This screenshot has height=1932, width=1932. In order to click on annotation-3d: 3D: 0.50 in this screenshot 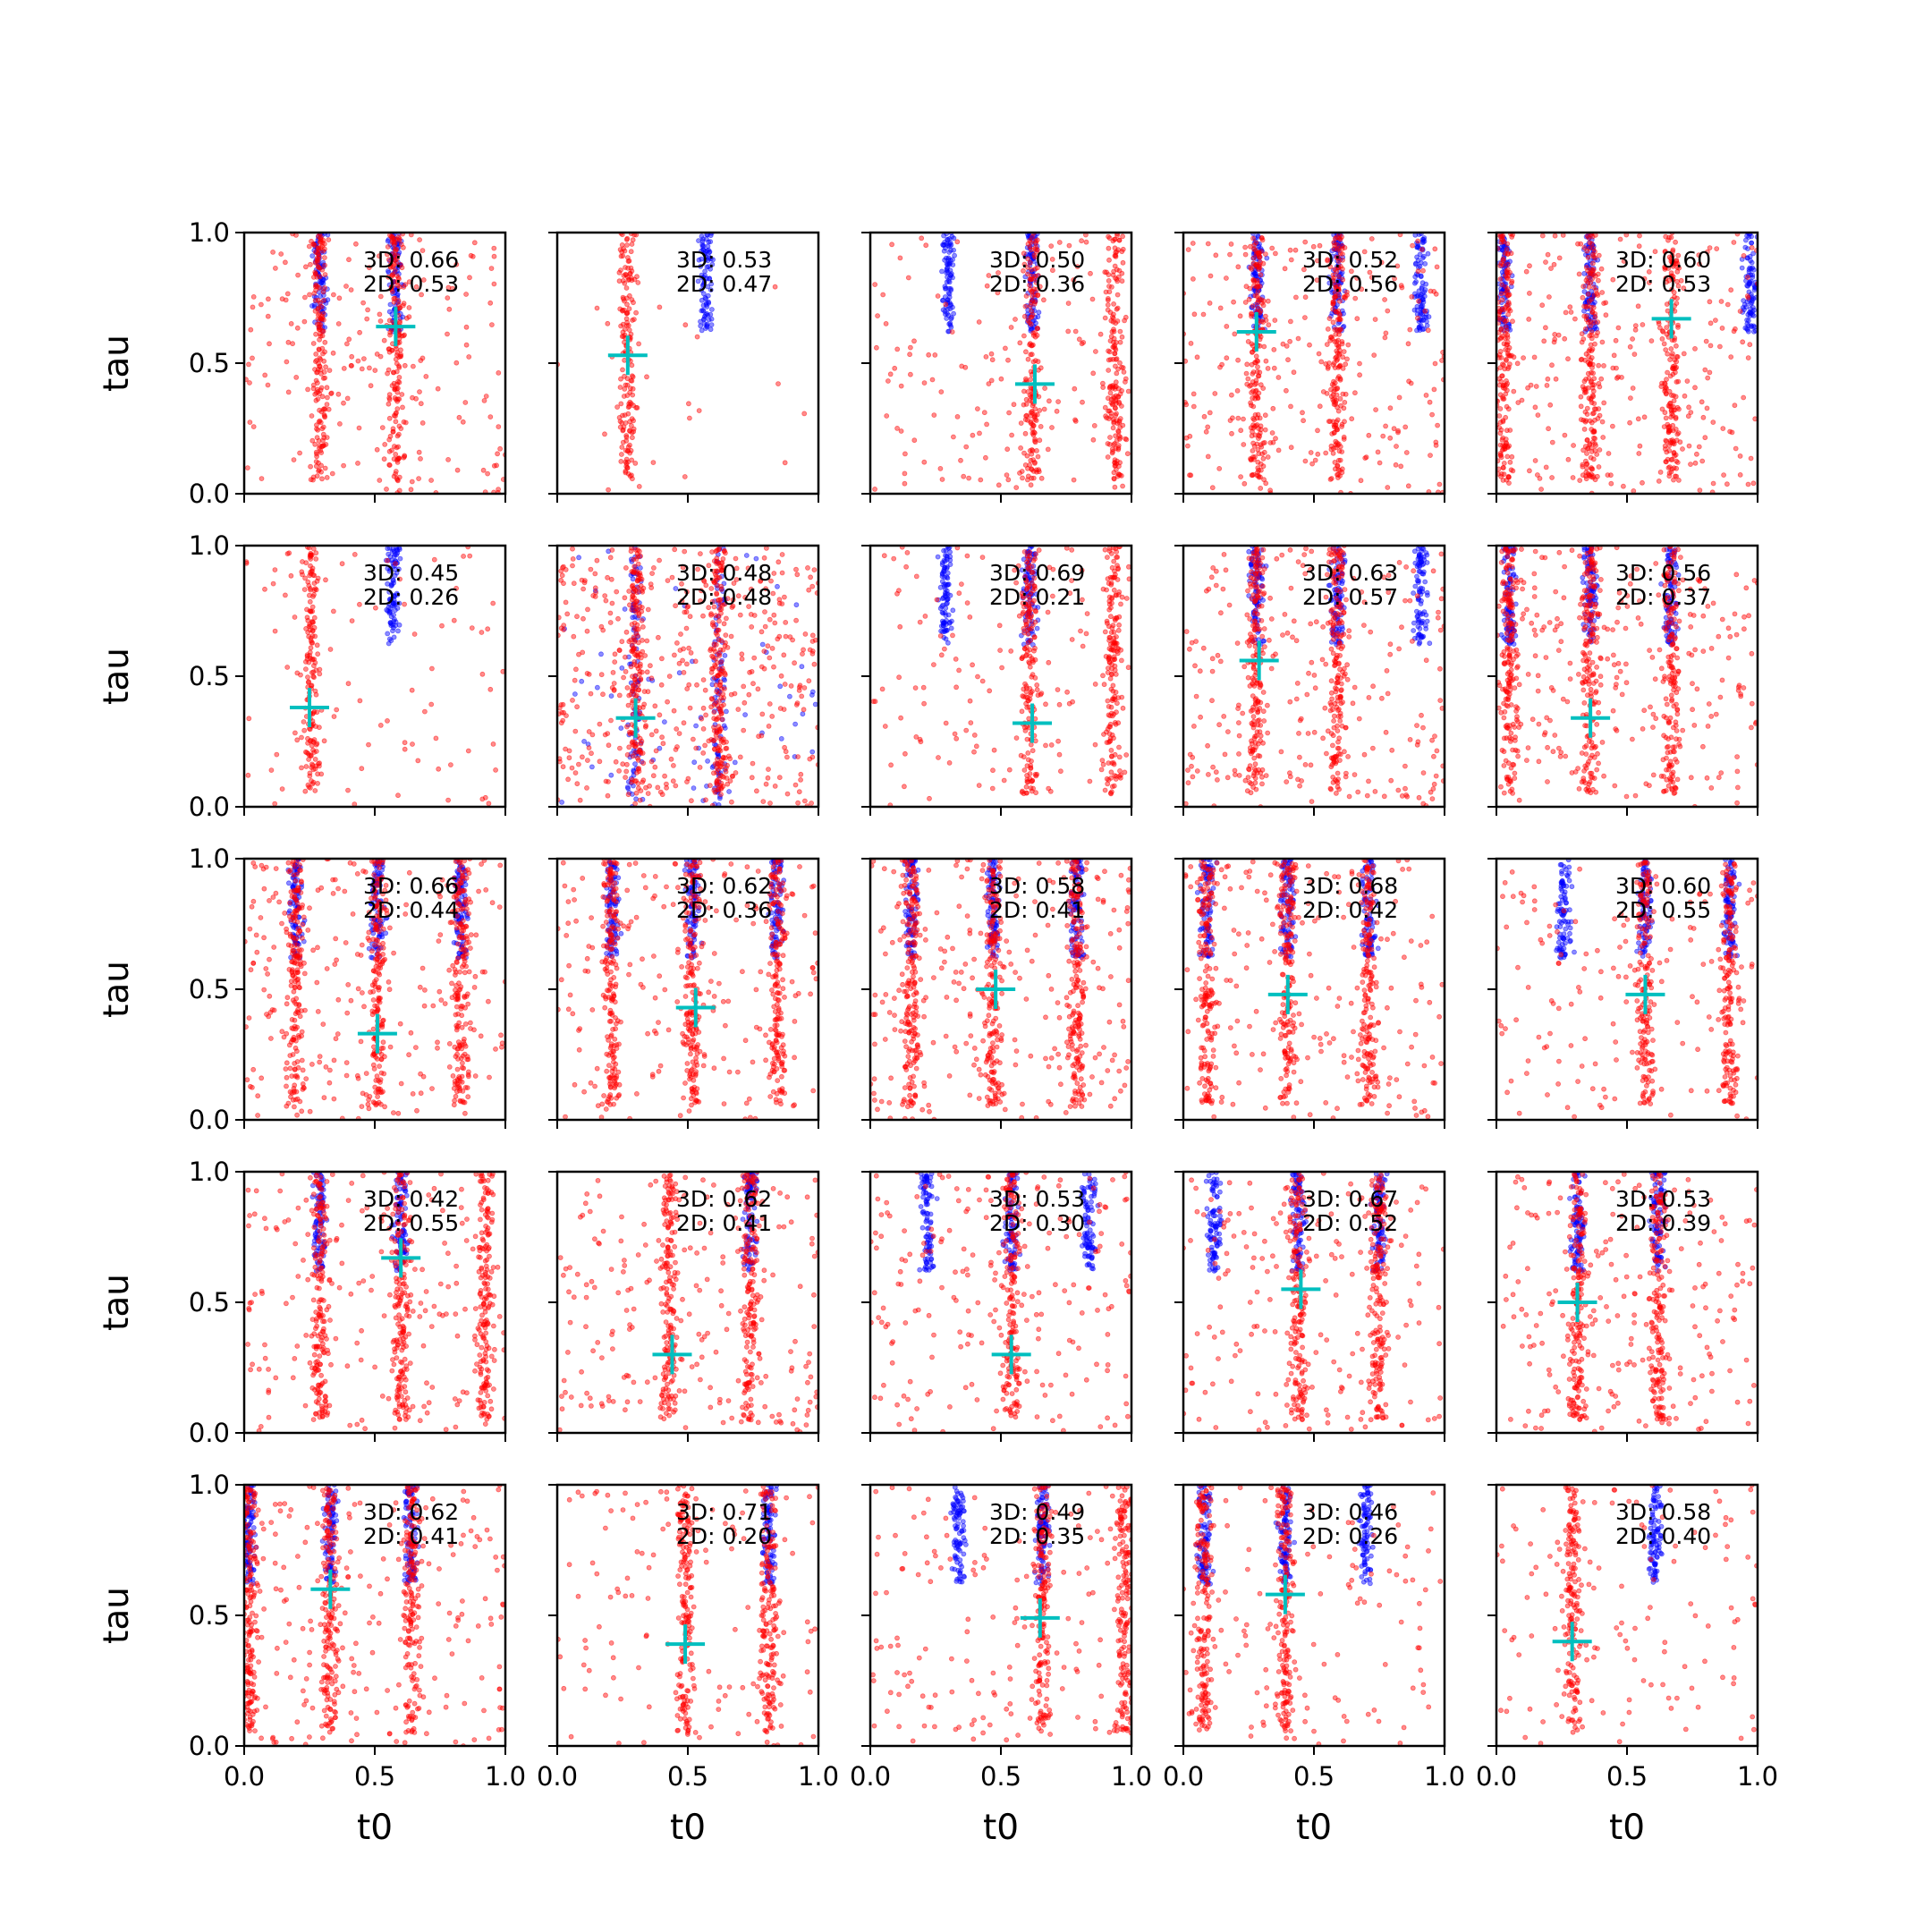, I will do `click(1037, 260)`.